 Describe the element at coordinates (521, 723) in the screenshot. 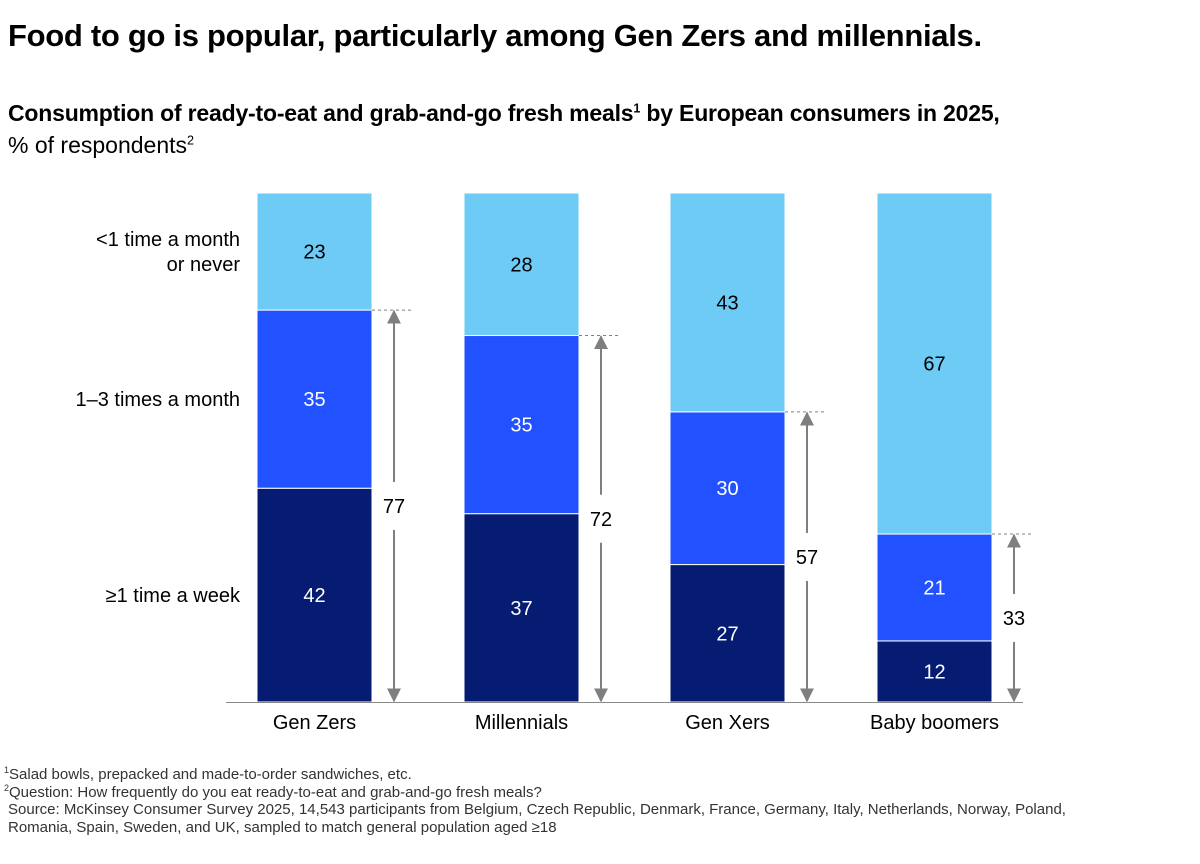

I see `category-label: Millennials` at that location.